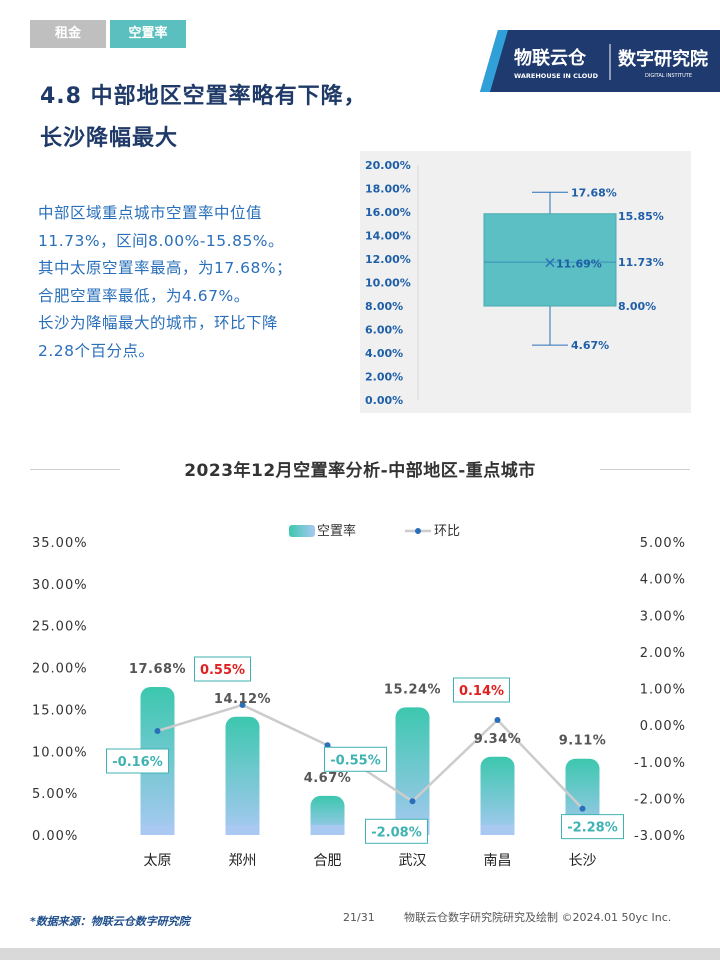 The width and height of the screenshot is (720, 960). I want to click on right-y-tick-label: 1.00%, so click(663, 690).